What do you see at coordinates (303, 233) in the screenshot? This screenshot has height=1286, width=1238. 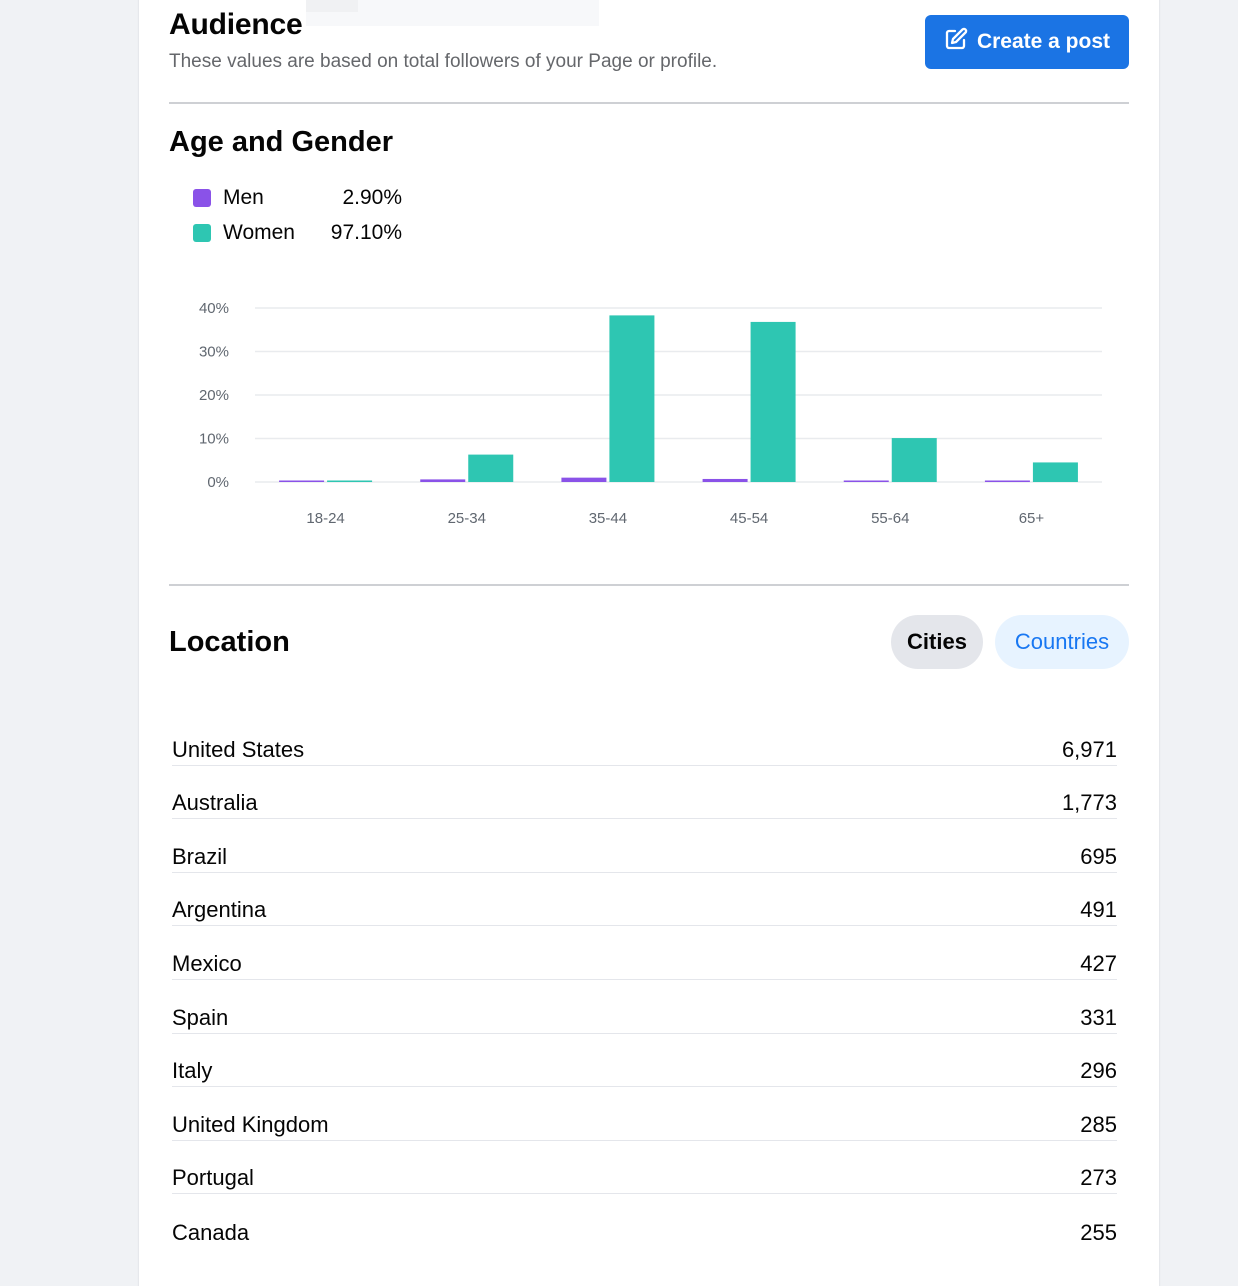 I see `legend-women: Women 97.10%` at bounding box center [303, 233].